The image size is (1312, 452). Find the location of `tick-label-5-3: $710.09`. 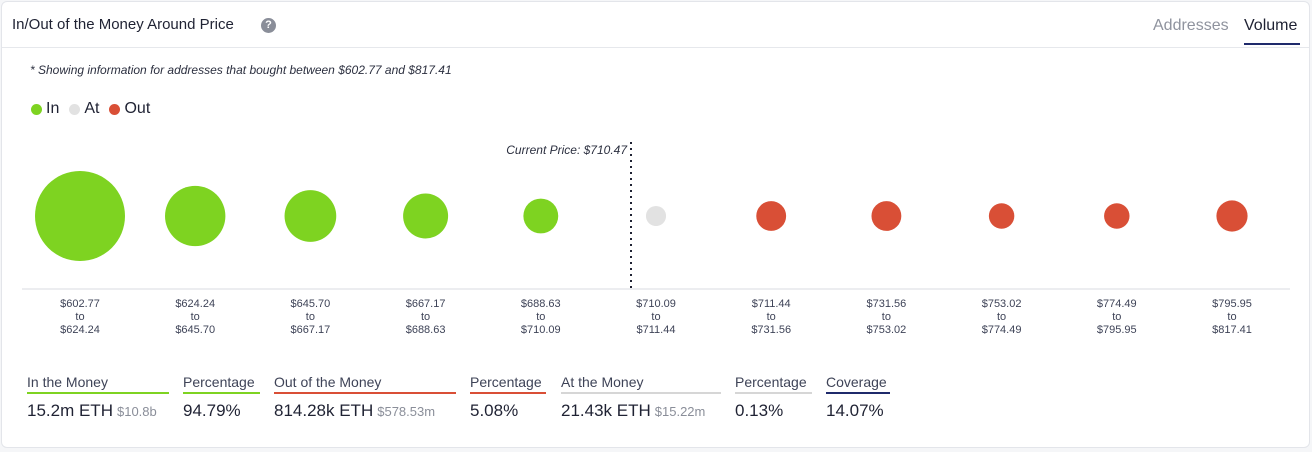

tick-label-5-3: $710.09 is located at coordinates (541, 330).